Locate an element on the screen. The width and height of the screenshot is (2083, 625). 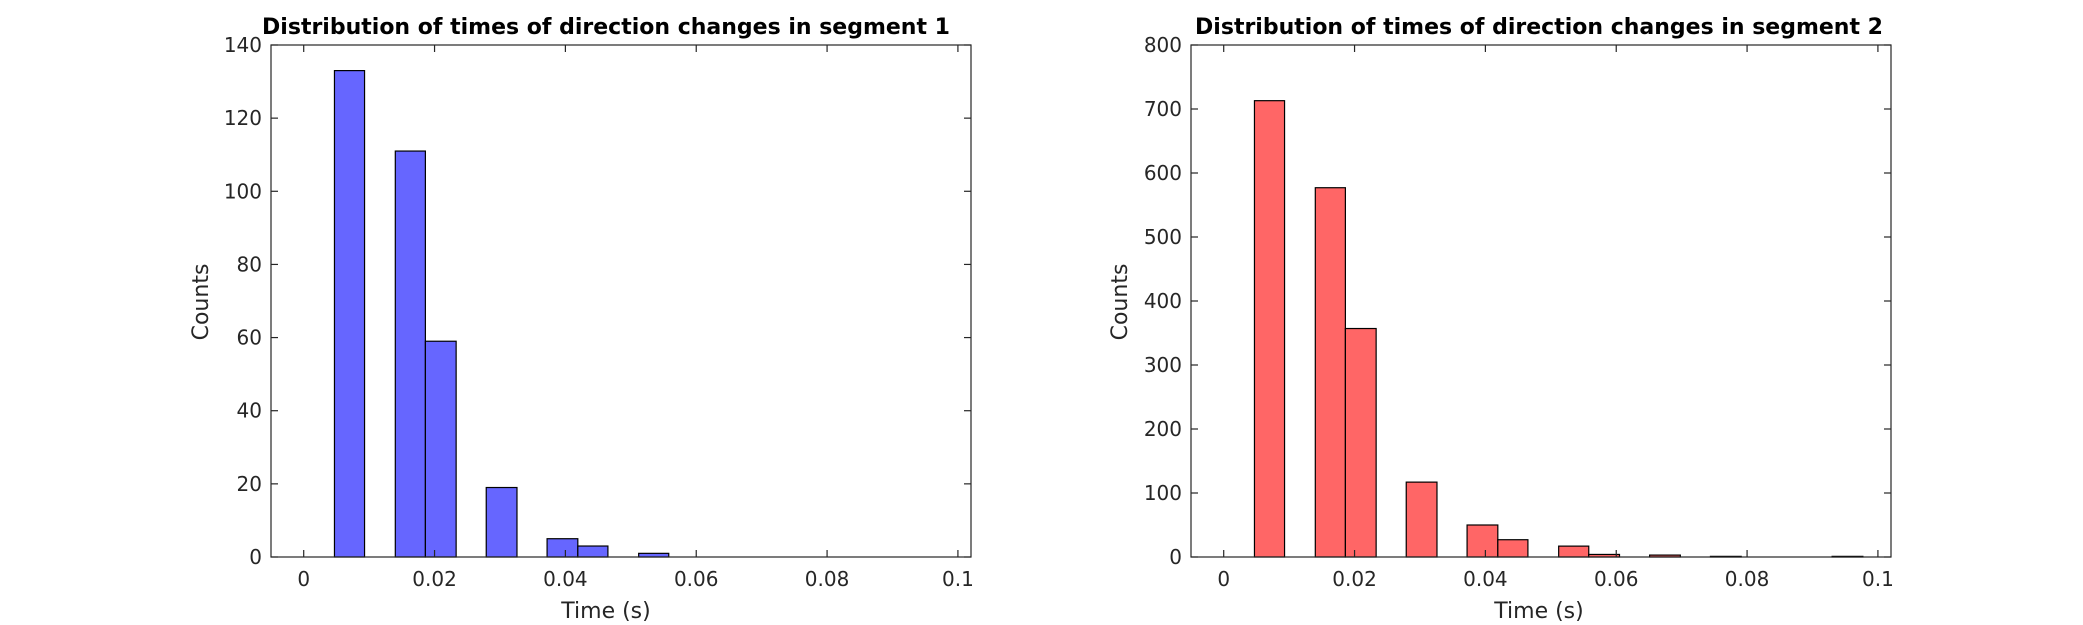
y-tick-label: 400 is located at coordinates (1163, 301).